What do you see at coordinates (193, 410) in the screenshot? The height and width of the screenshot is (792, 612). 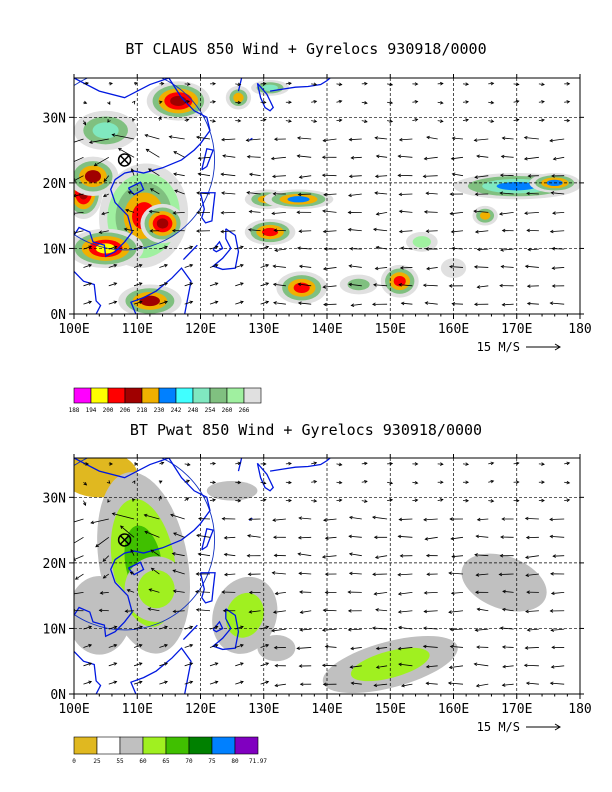 I see `colorbar-label: 248` at bounding box center [193, 410].